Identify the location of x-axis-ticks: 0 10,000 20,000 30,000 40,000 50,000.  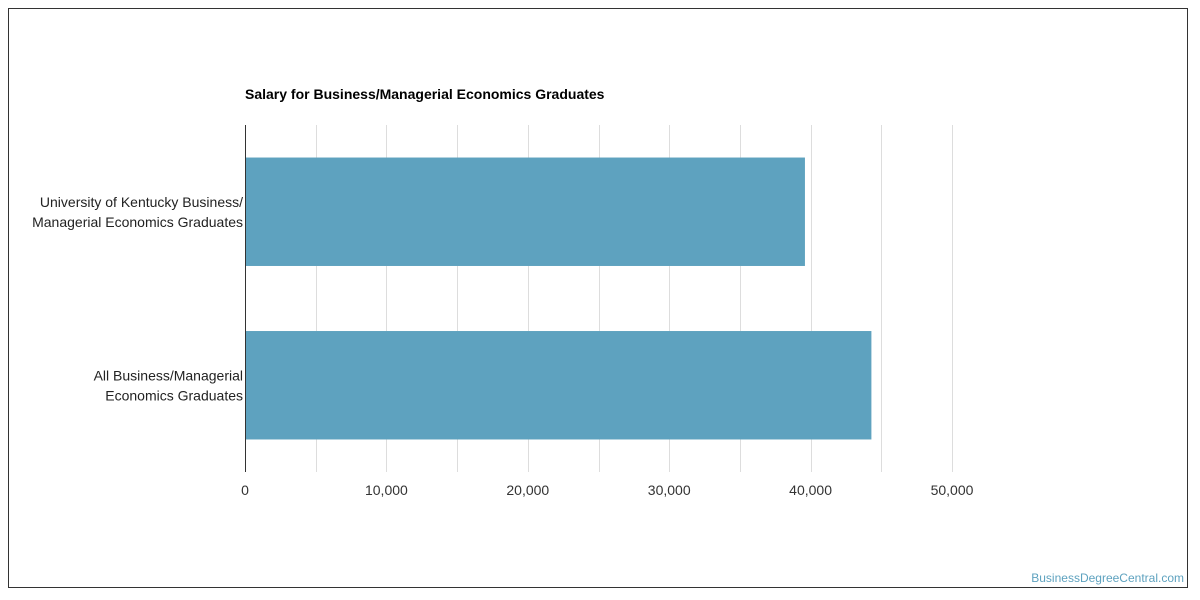
(607, 490).